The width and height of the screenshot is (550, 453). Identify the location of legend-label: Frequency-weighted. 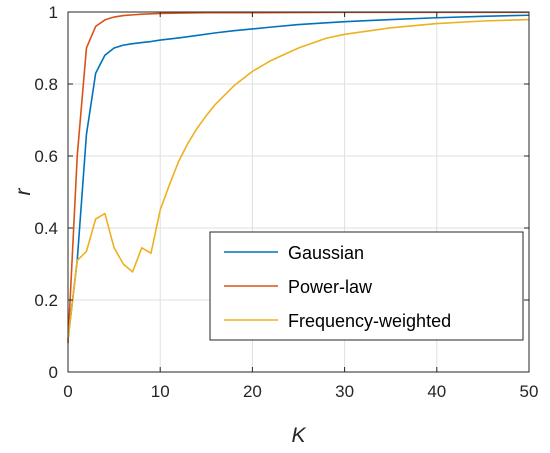
(369, 321).